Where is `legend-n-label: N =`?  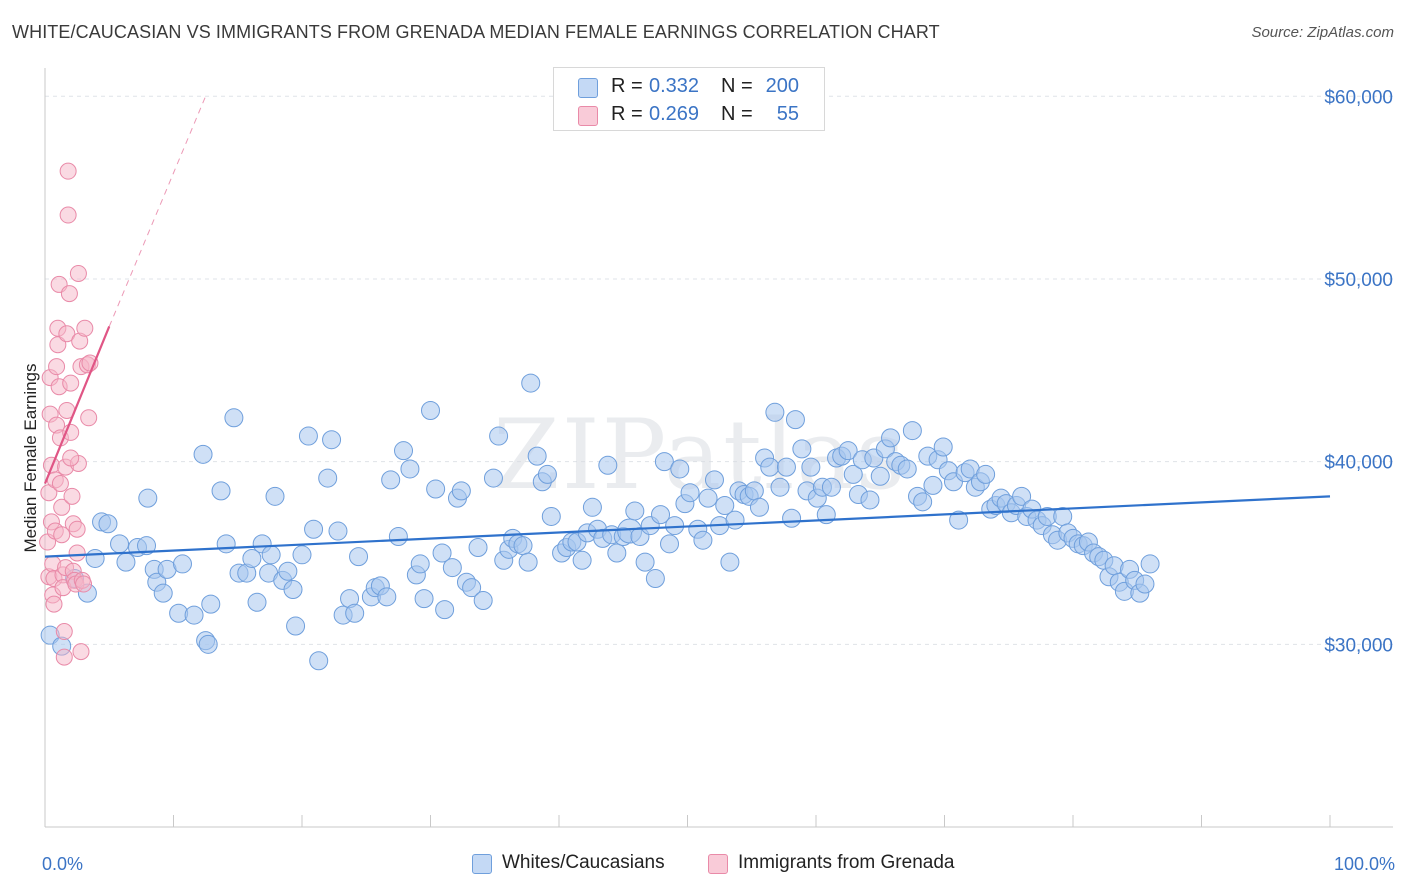
legend-n-label: N = is located at coordinates (737, 86).